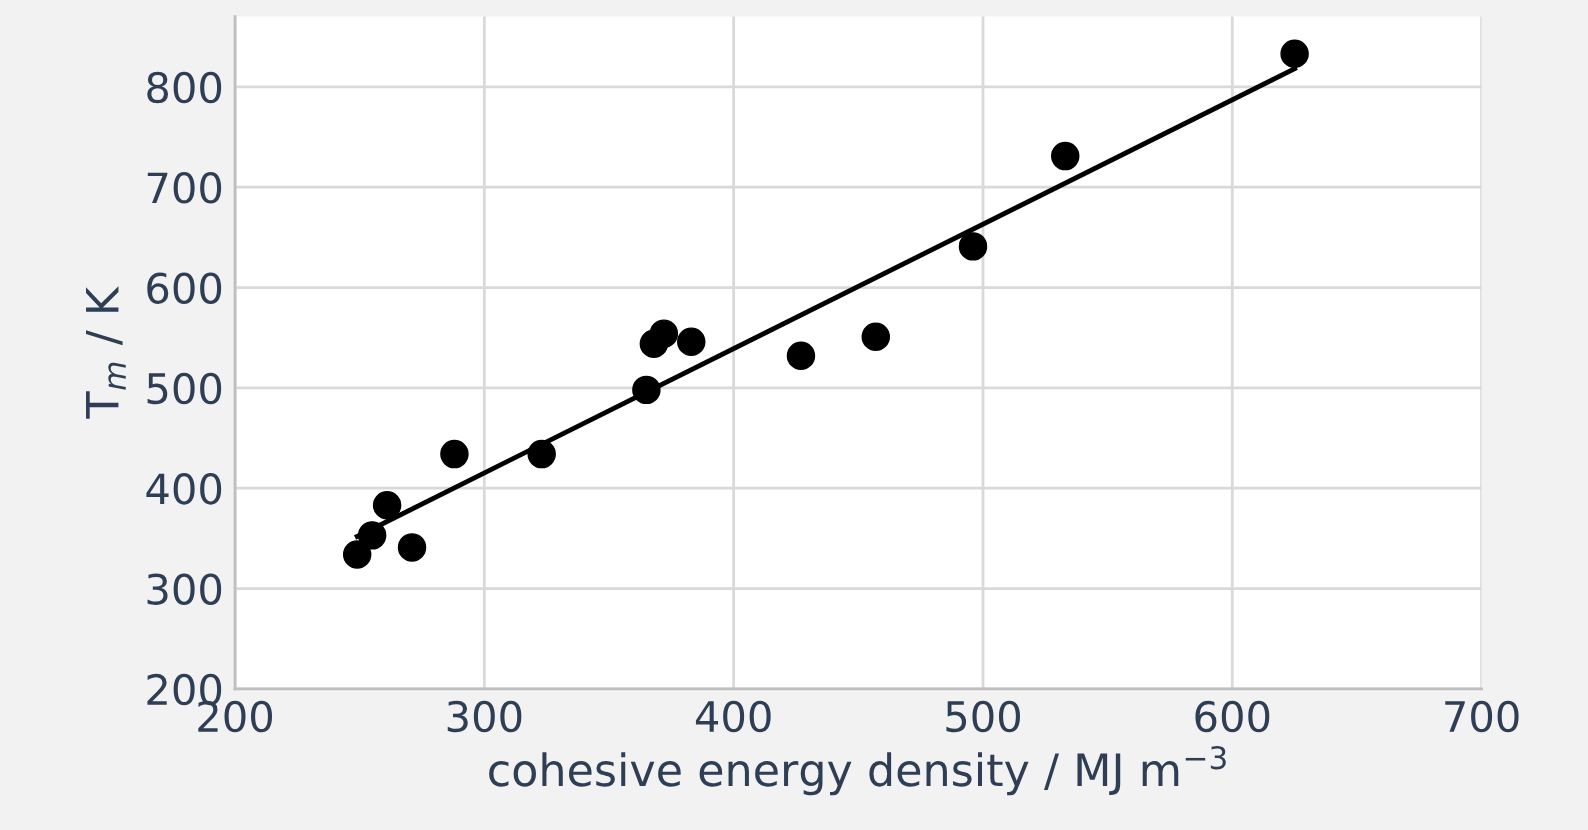  I want to click on y-tick-label: 300, so click(184, 589).